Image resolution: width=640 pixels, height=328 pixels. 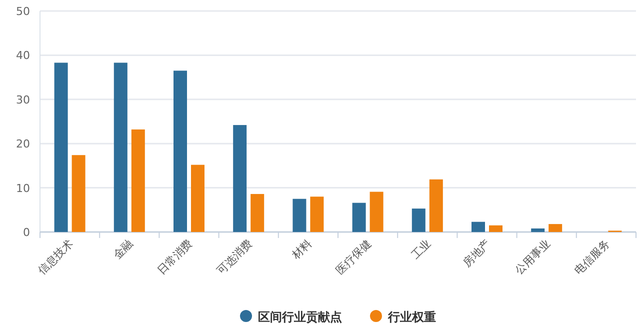 What do you see at coordinates (354, 257) in the screenshot?
I see `x-tick-label: 医疗保健` at bounding box center [354, 257].